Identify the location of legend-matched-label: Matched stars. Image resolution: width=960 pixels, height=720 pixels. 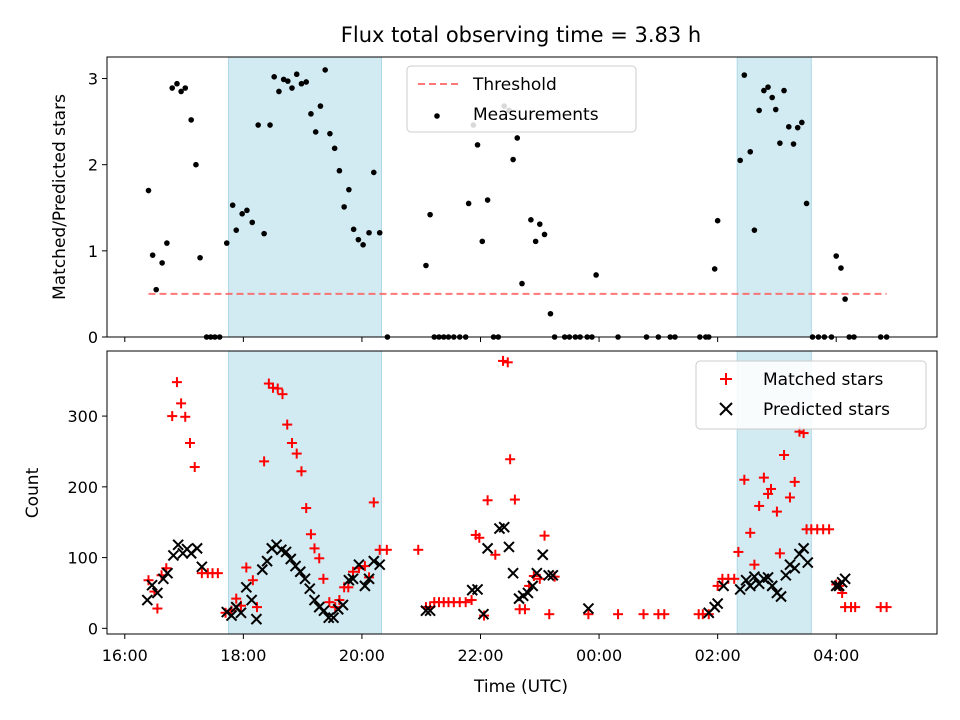
(823, 380).